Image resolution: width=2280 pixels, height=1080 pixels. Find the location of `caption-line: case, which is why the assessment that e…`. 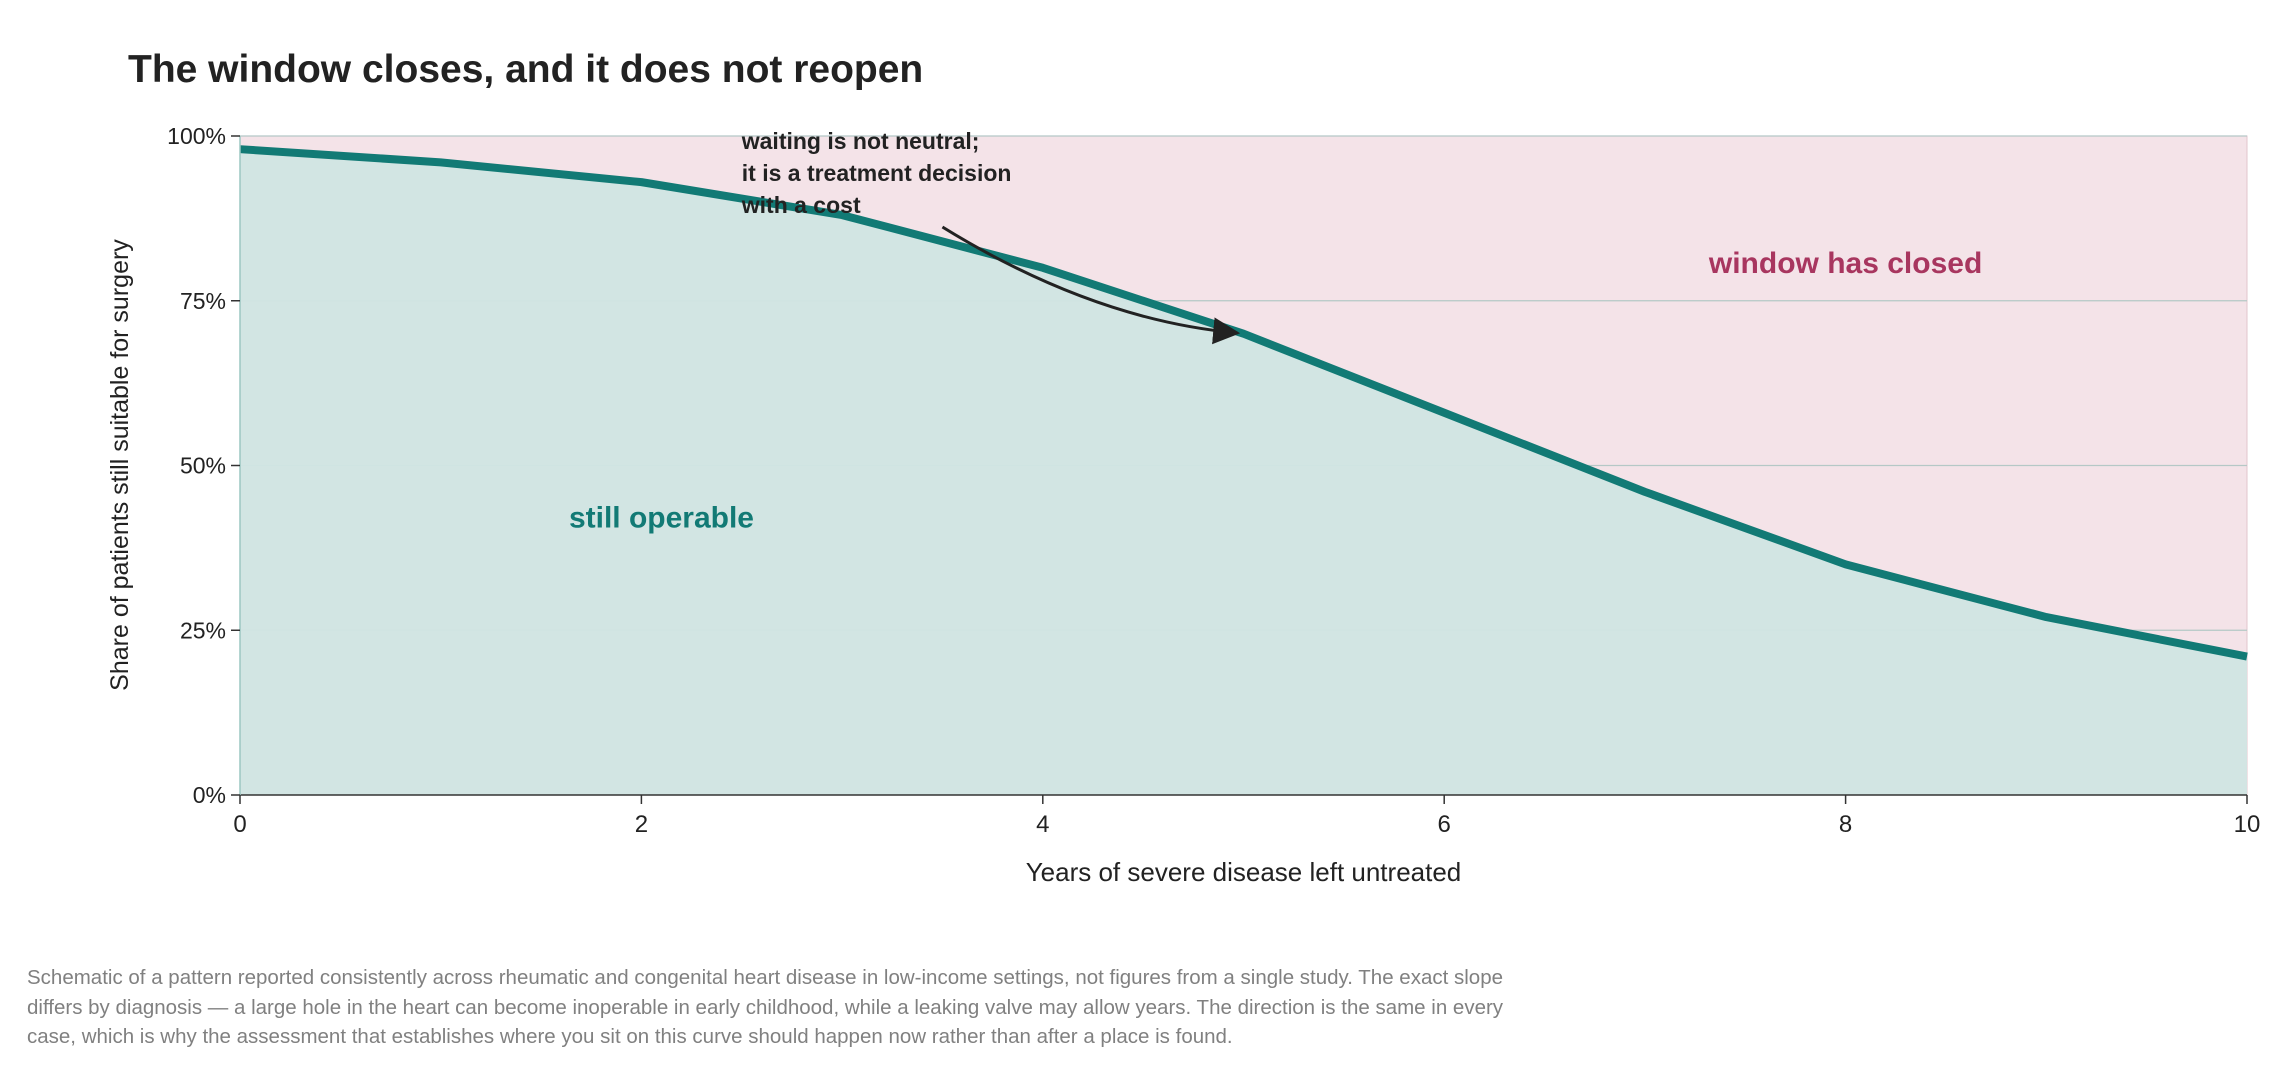

caption-line: case, which is why the assessment that e… is located at coordinates (630, 1036).